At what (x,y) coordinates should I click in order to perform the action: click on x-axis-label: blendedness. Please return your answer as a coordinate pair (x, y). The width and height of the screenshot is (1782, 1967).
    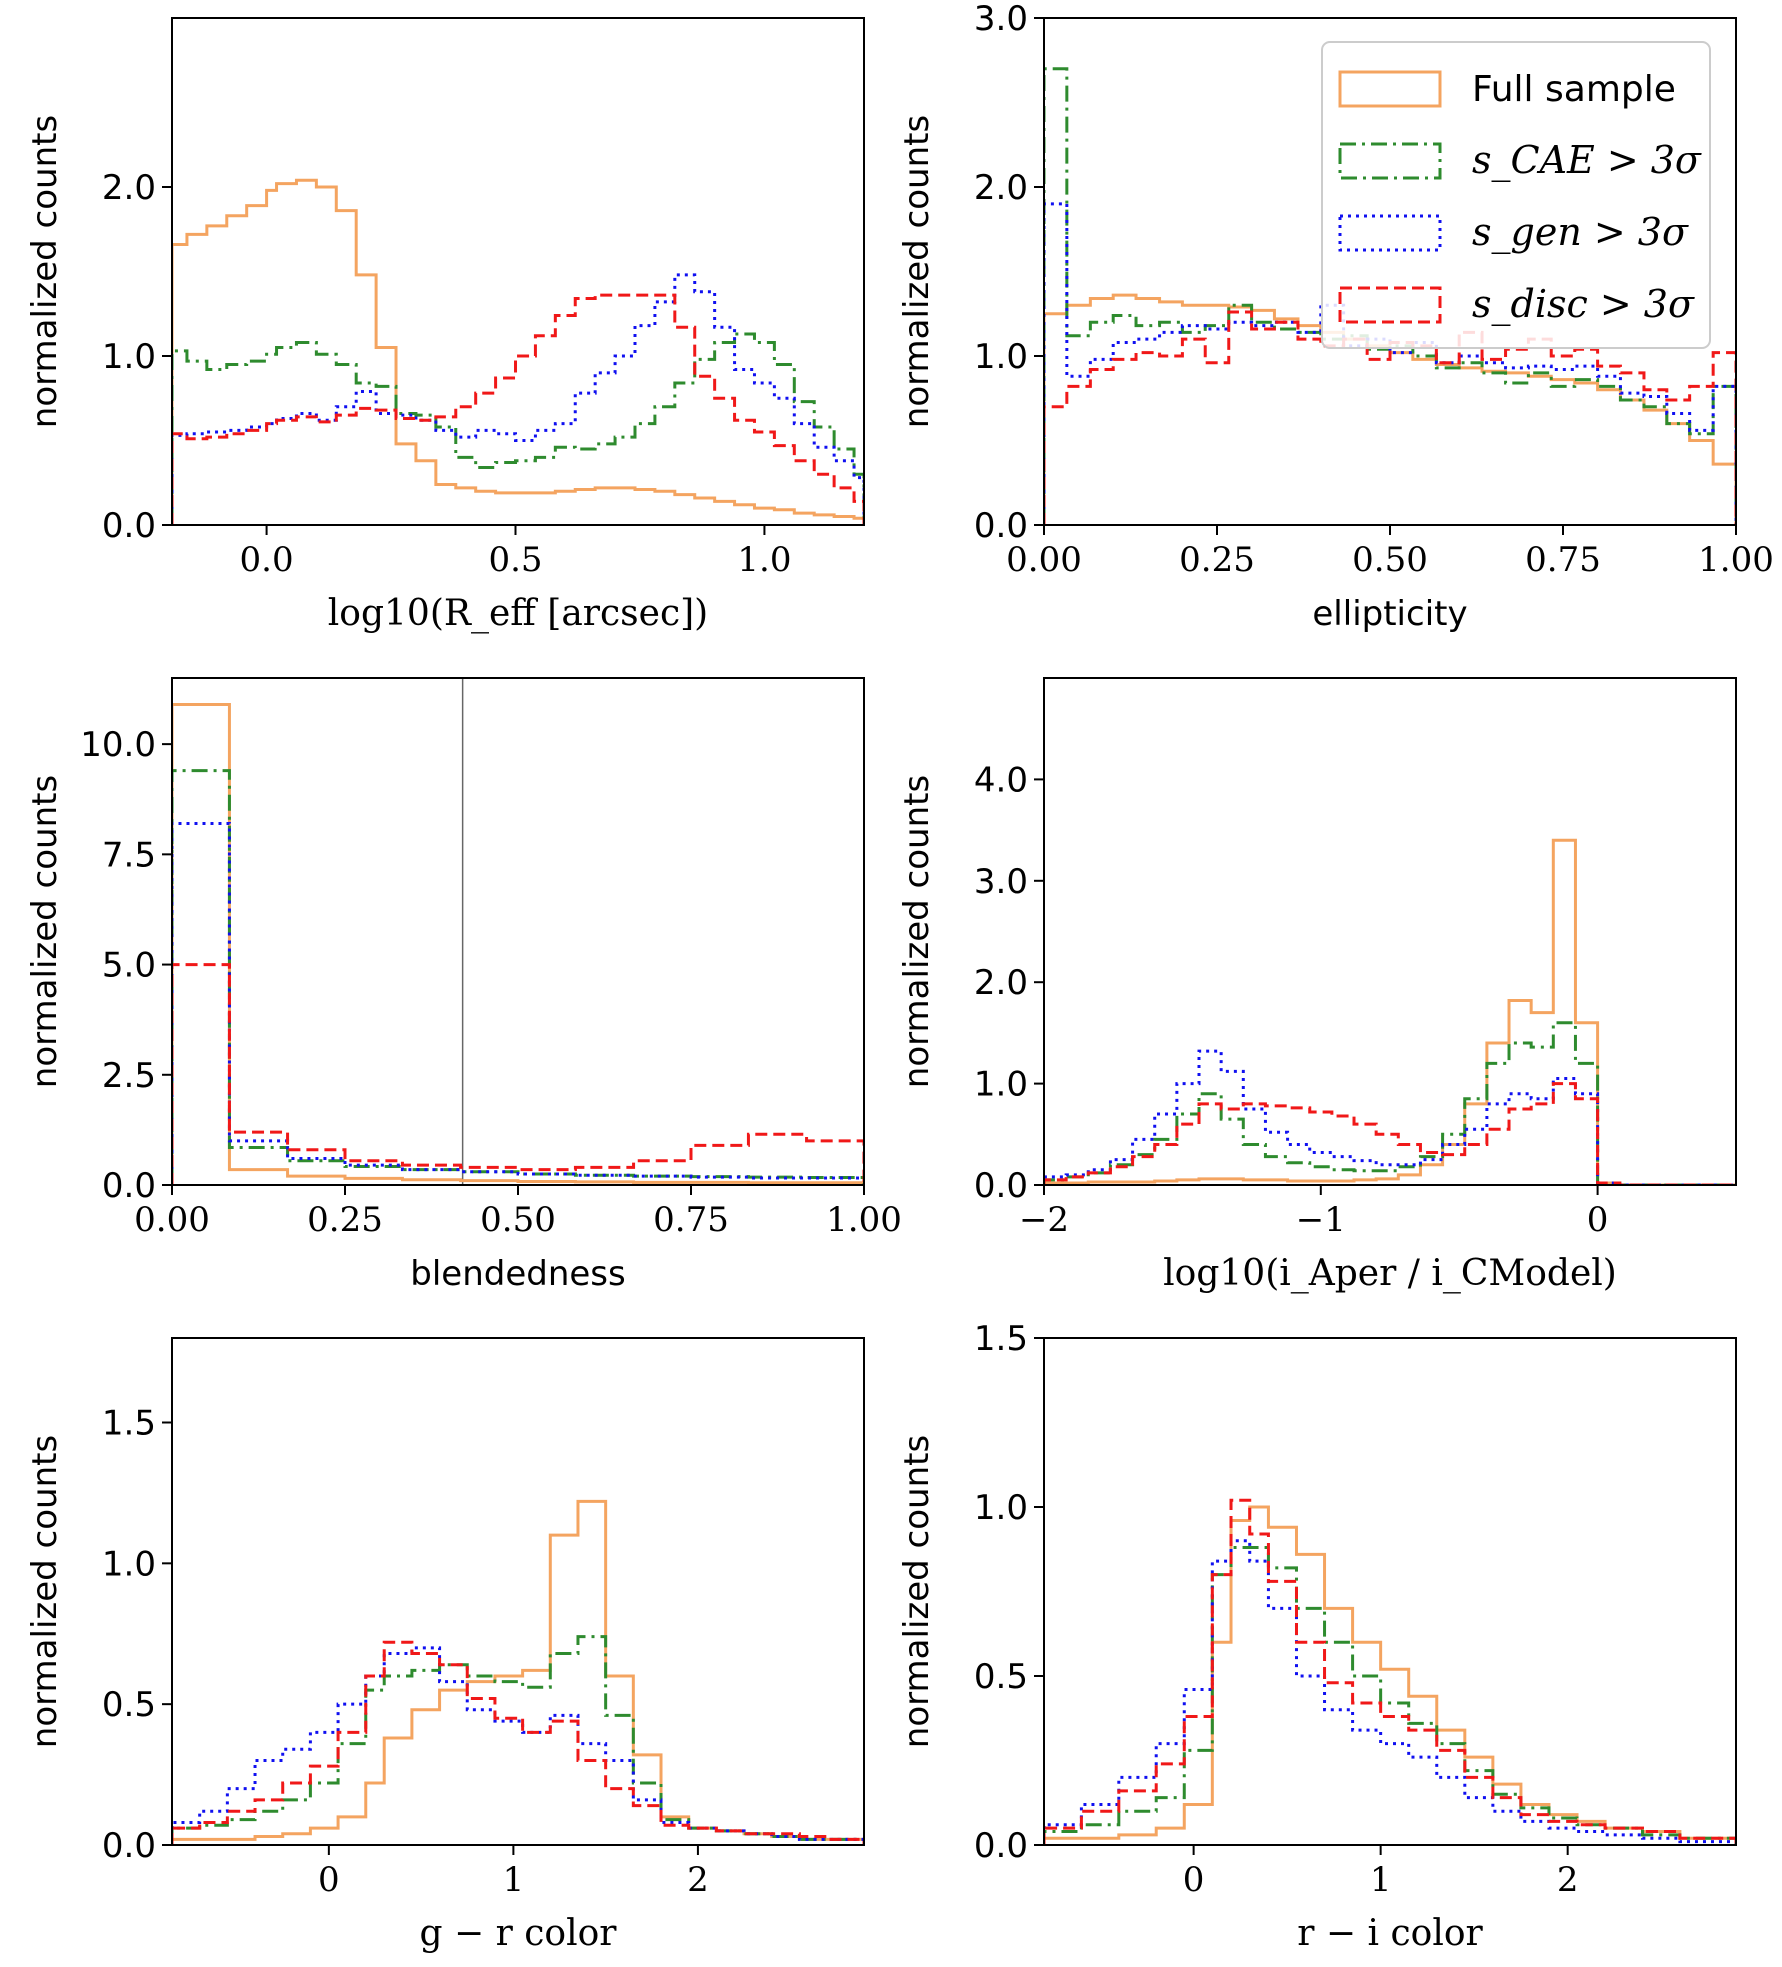
    Looking at the image, I should click on (517, 1274).